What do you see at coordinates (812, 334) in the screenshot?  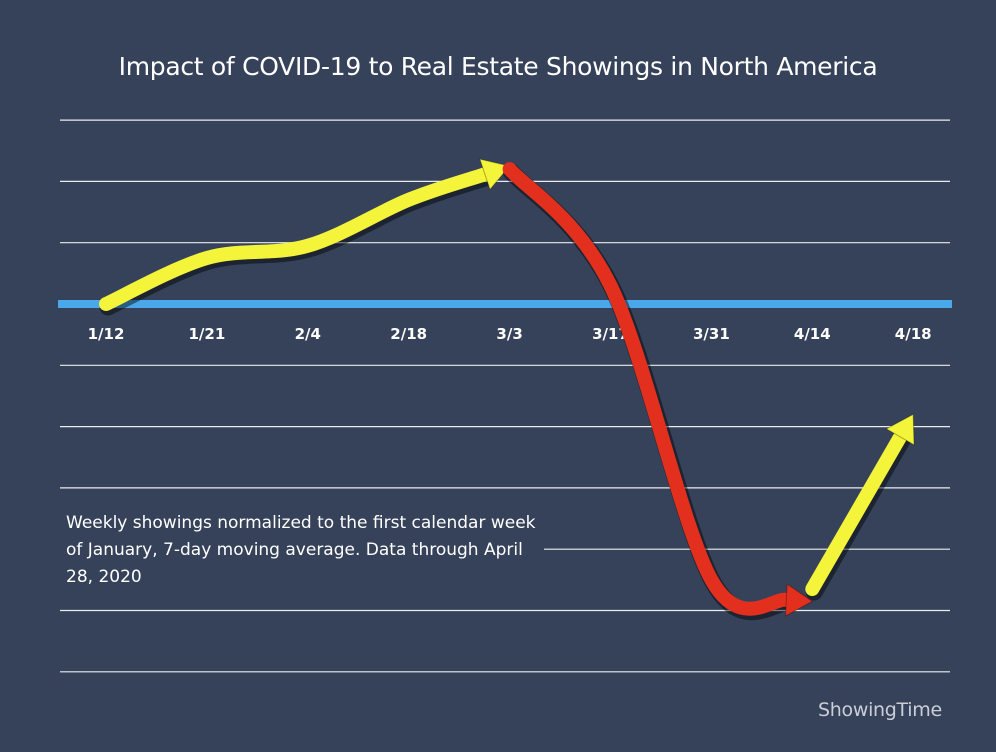 I see `x-tick-label: 4/14` at bounding box center [812, 334].